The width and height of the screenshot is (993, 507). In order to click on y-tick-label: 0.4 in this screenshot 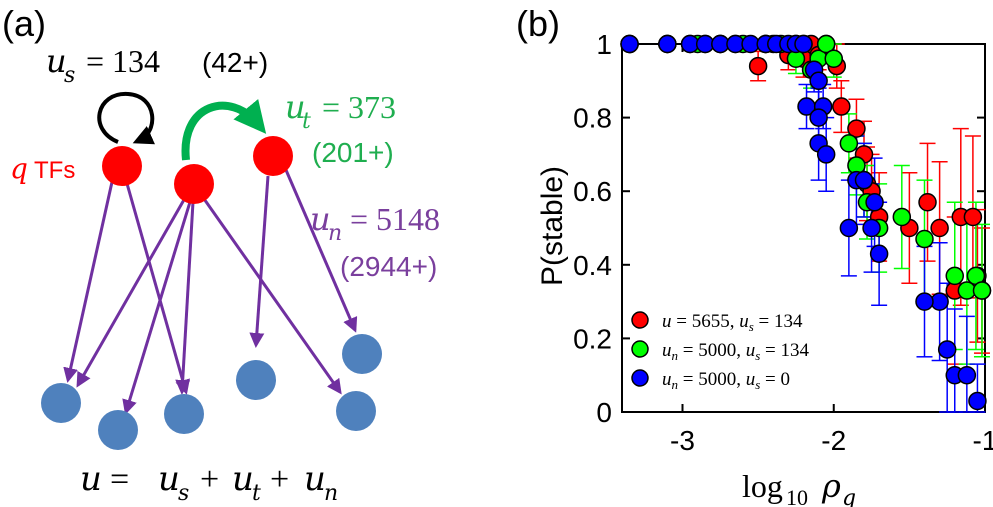, I will do `click(592, 265)`.